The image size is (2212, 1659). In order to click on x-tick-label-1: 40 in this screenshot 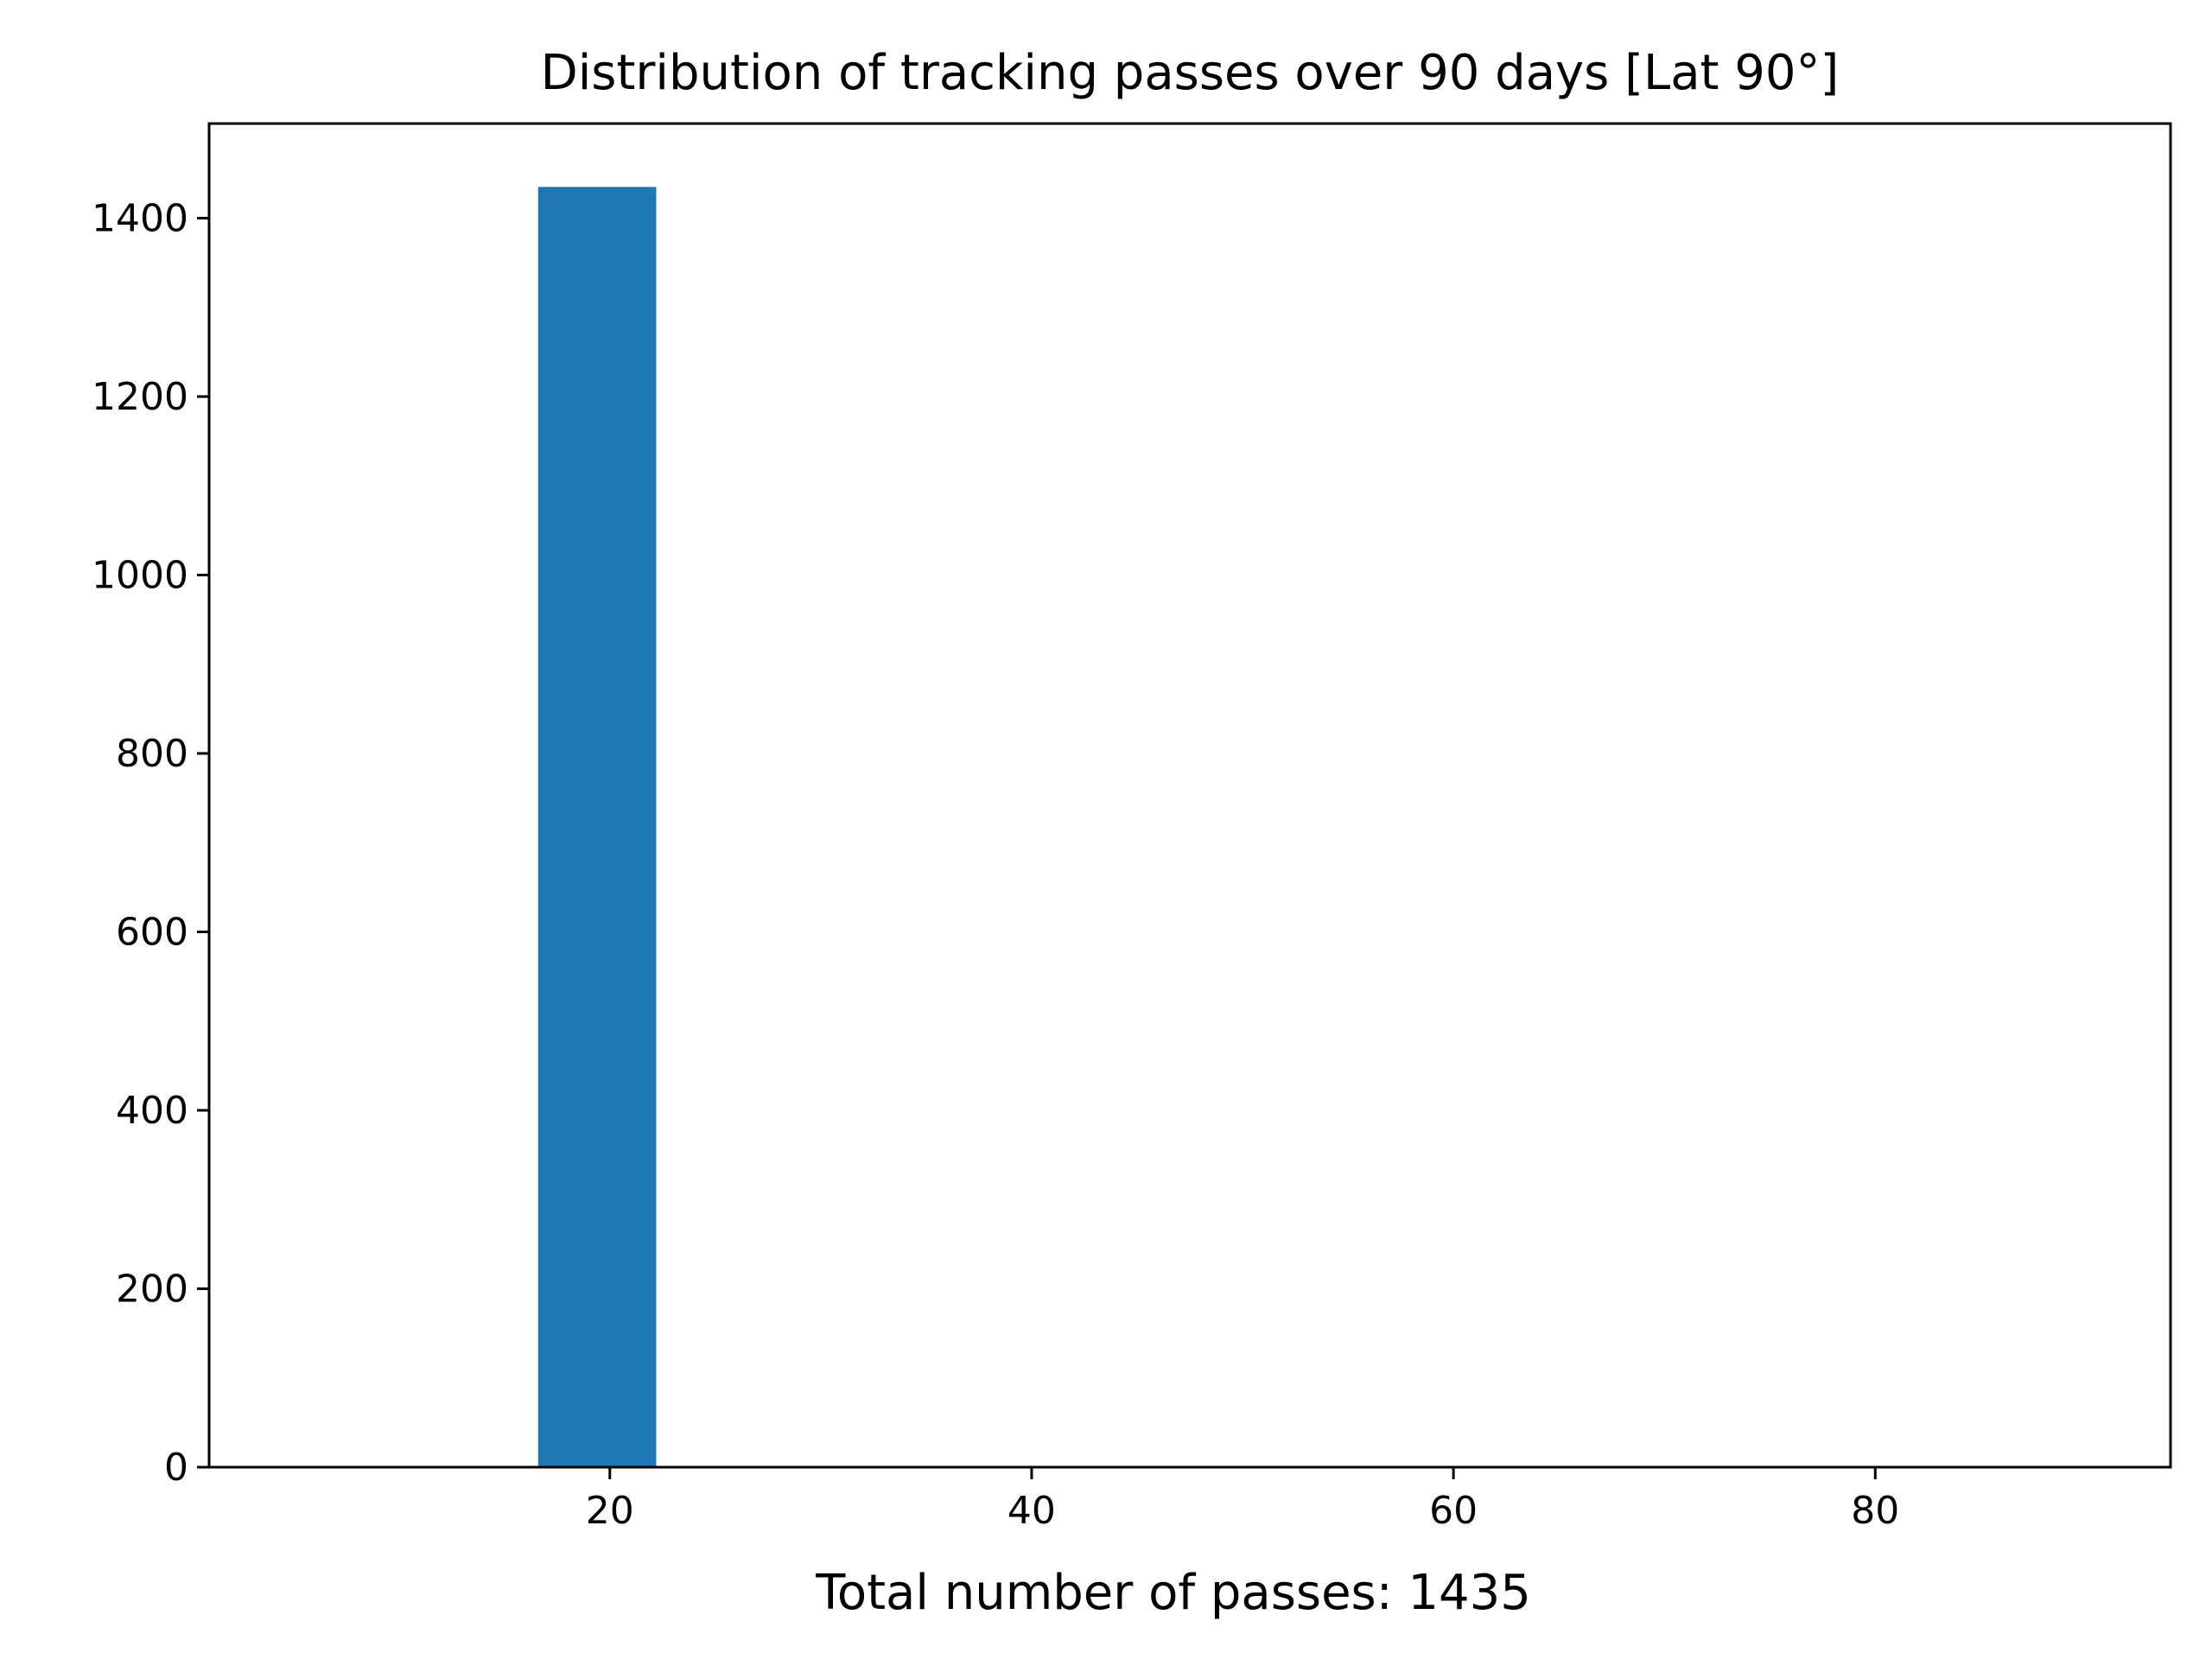, I will do `click(1031, 1511)`.